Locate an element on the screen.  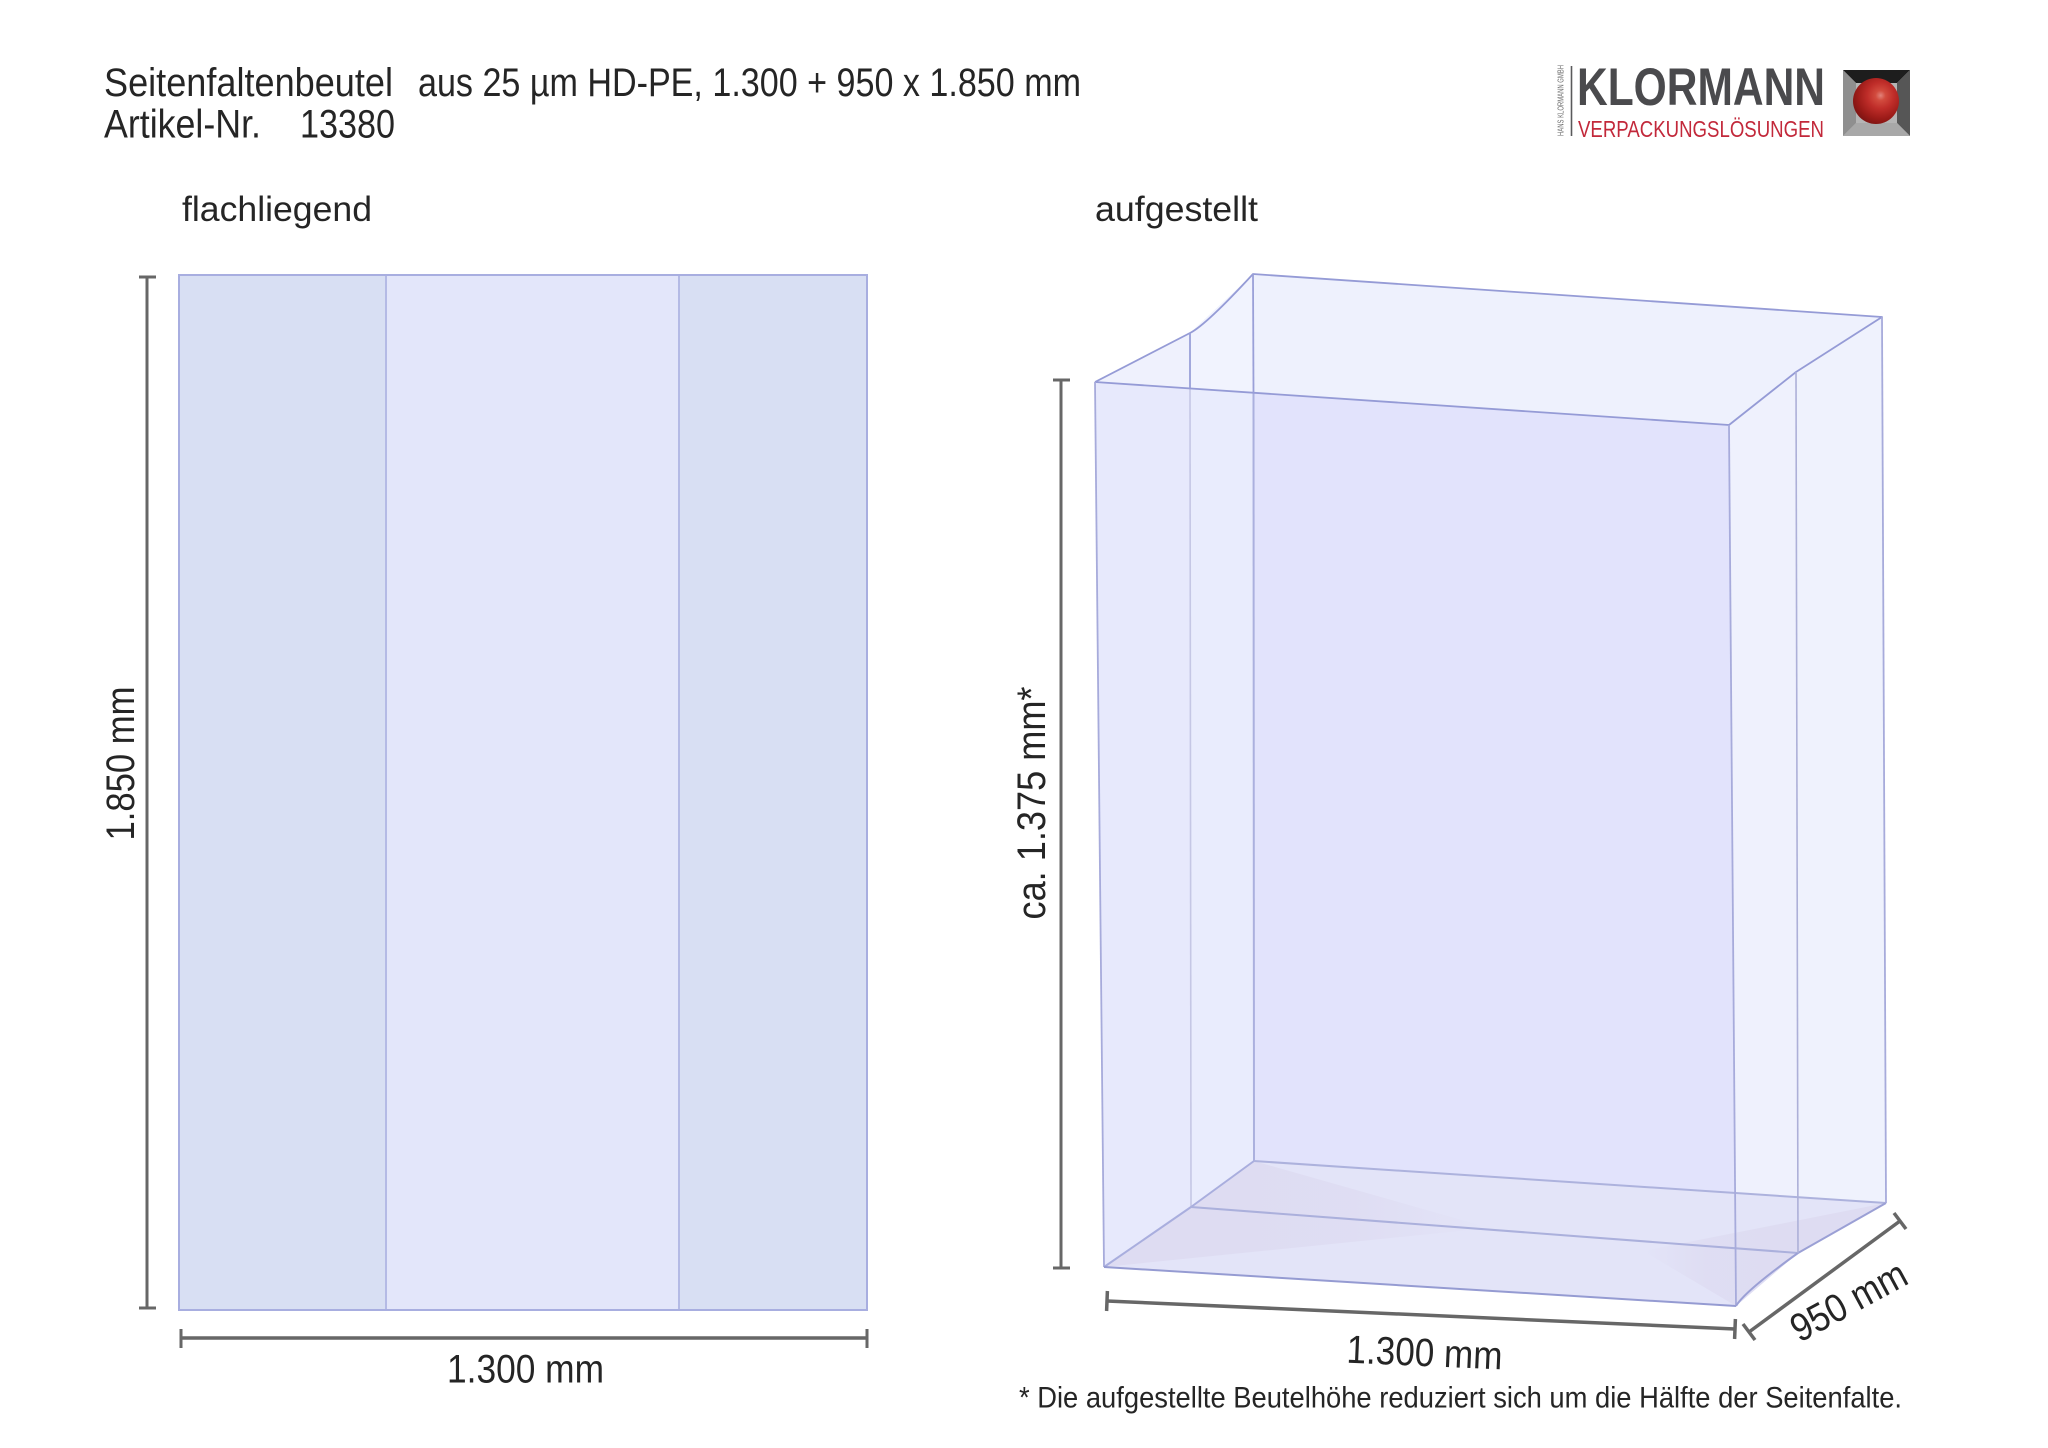
svg-text: aufgestellt is located at coordinates (1176, 209).